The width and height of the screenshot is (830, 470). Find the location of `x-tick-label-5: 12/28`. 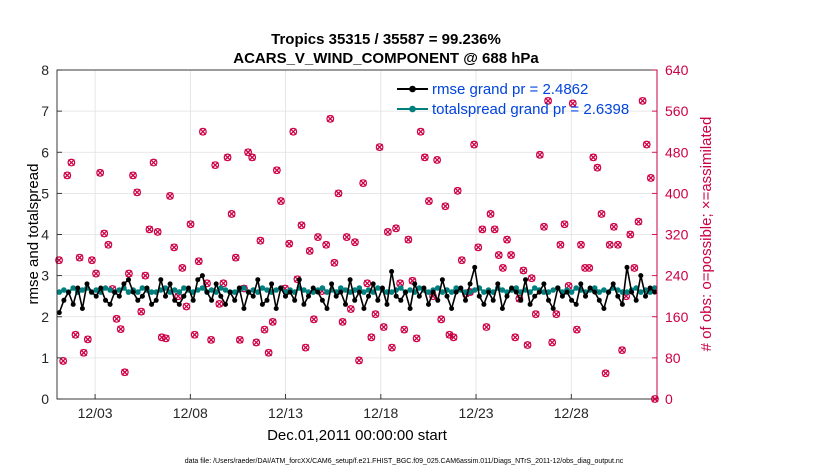

x-tick-label-5: 12/28 is located at coordinates (571, 413).